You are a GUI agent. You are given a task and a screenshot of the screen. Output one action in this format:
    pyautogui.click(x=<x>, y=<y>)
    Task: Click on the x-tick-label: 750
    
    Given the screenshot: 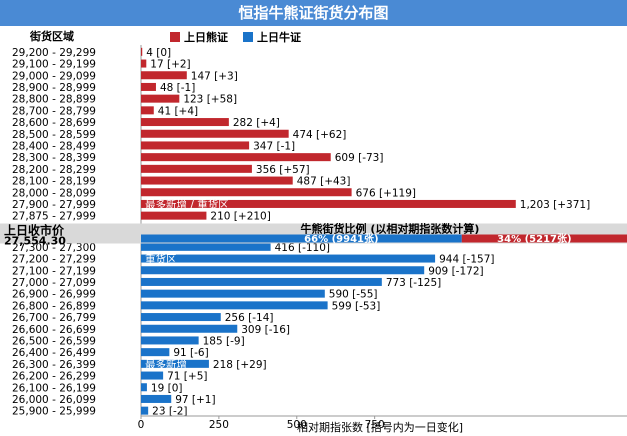 What is the action you would take?
    pyautogui.click(x=375, y=425)
    